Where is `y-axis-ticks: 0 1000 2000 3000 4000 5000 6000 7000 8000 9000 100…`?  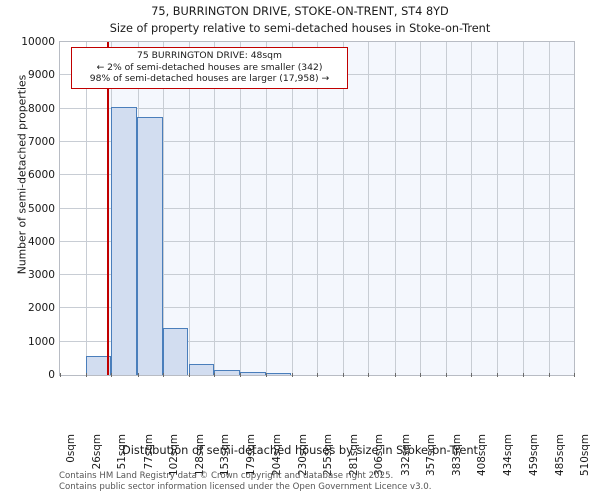
y-axis-ticks: 0 1000 2000 3000 4000 5000 6000 7000 8000 9000 100… is located at coordinates (27, 208).